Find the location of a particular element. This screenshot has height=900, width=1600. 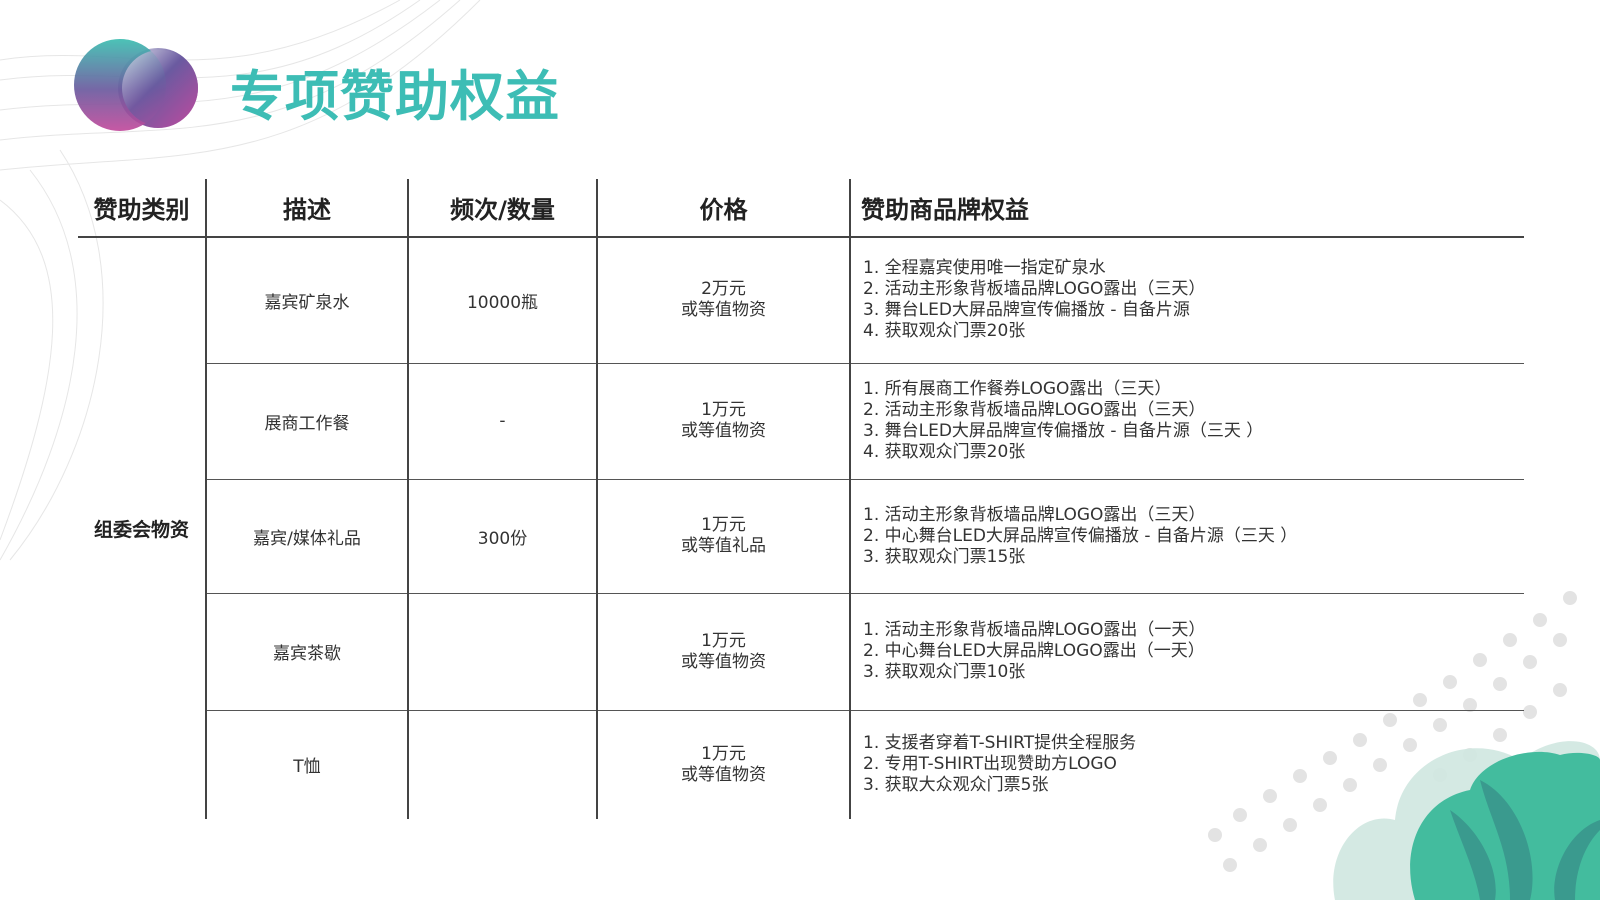

benefit-item: 2. 中心舞台LED大屏品牌LOGO露出（一天） is located at coordinates (1034, 651).